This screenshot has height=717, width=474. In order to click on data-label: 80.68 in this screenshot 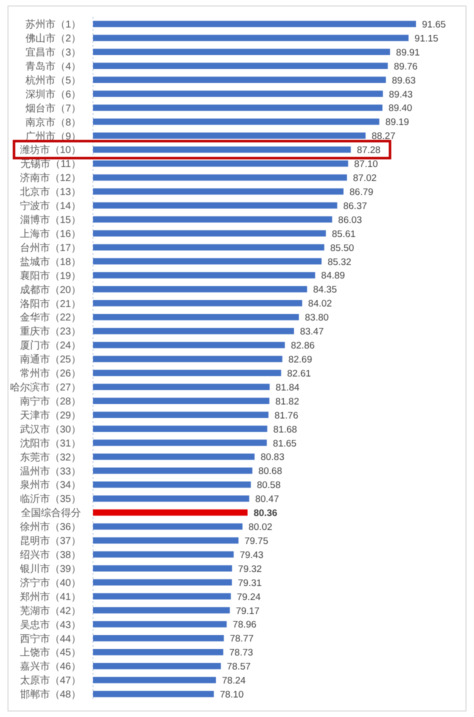, I will do `click(270, 472)`.